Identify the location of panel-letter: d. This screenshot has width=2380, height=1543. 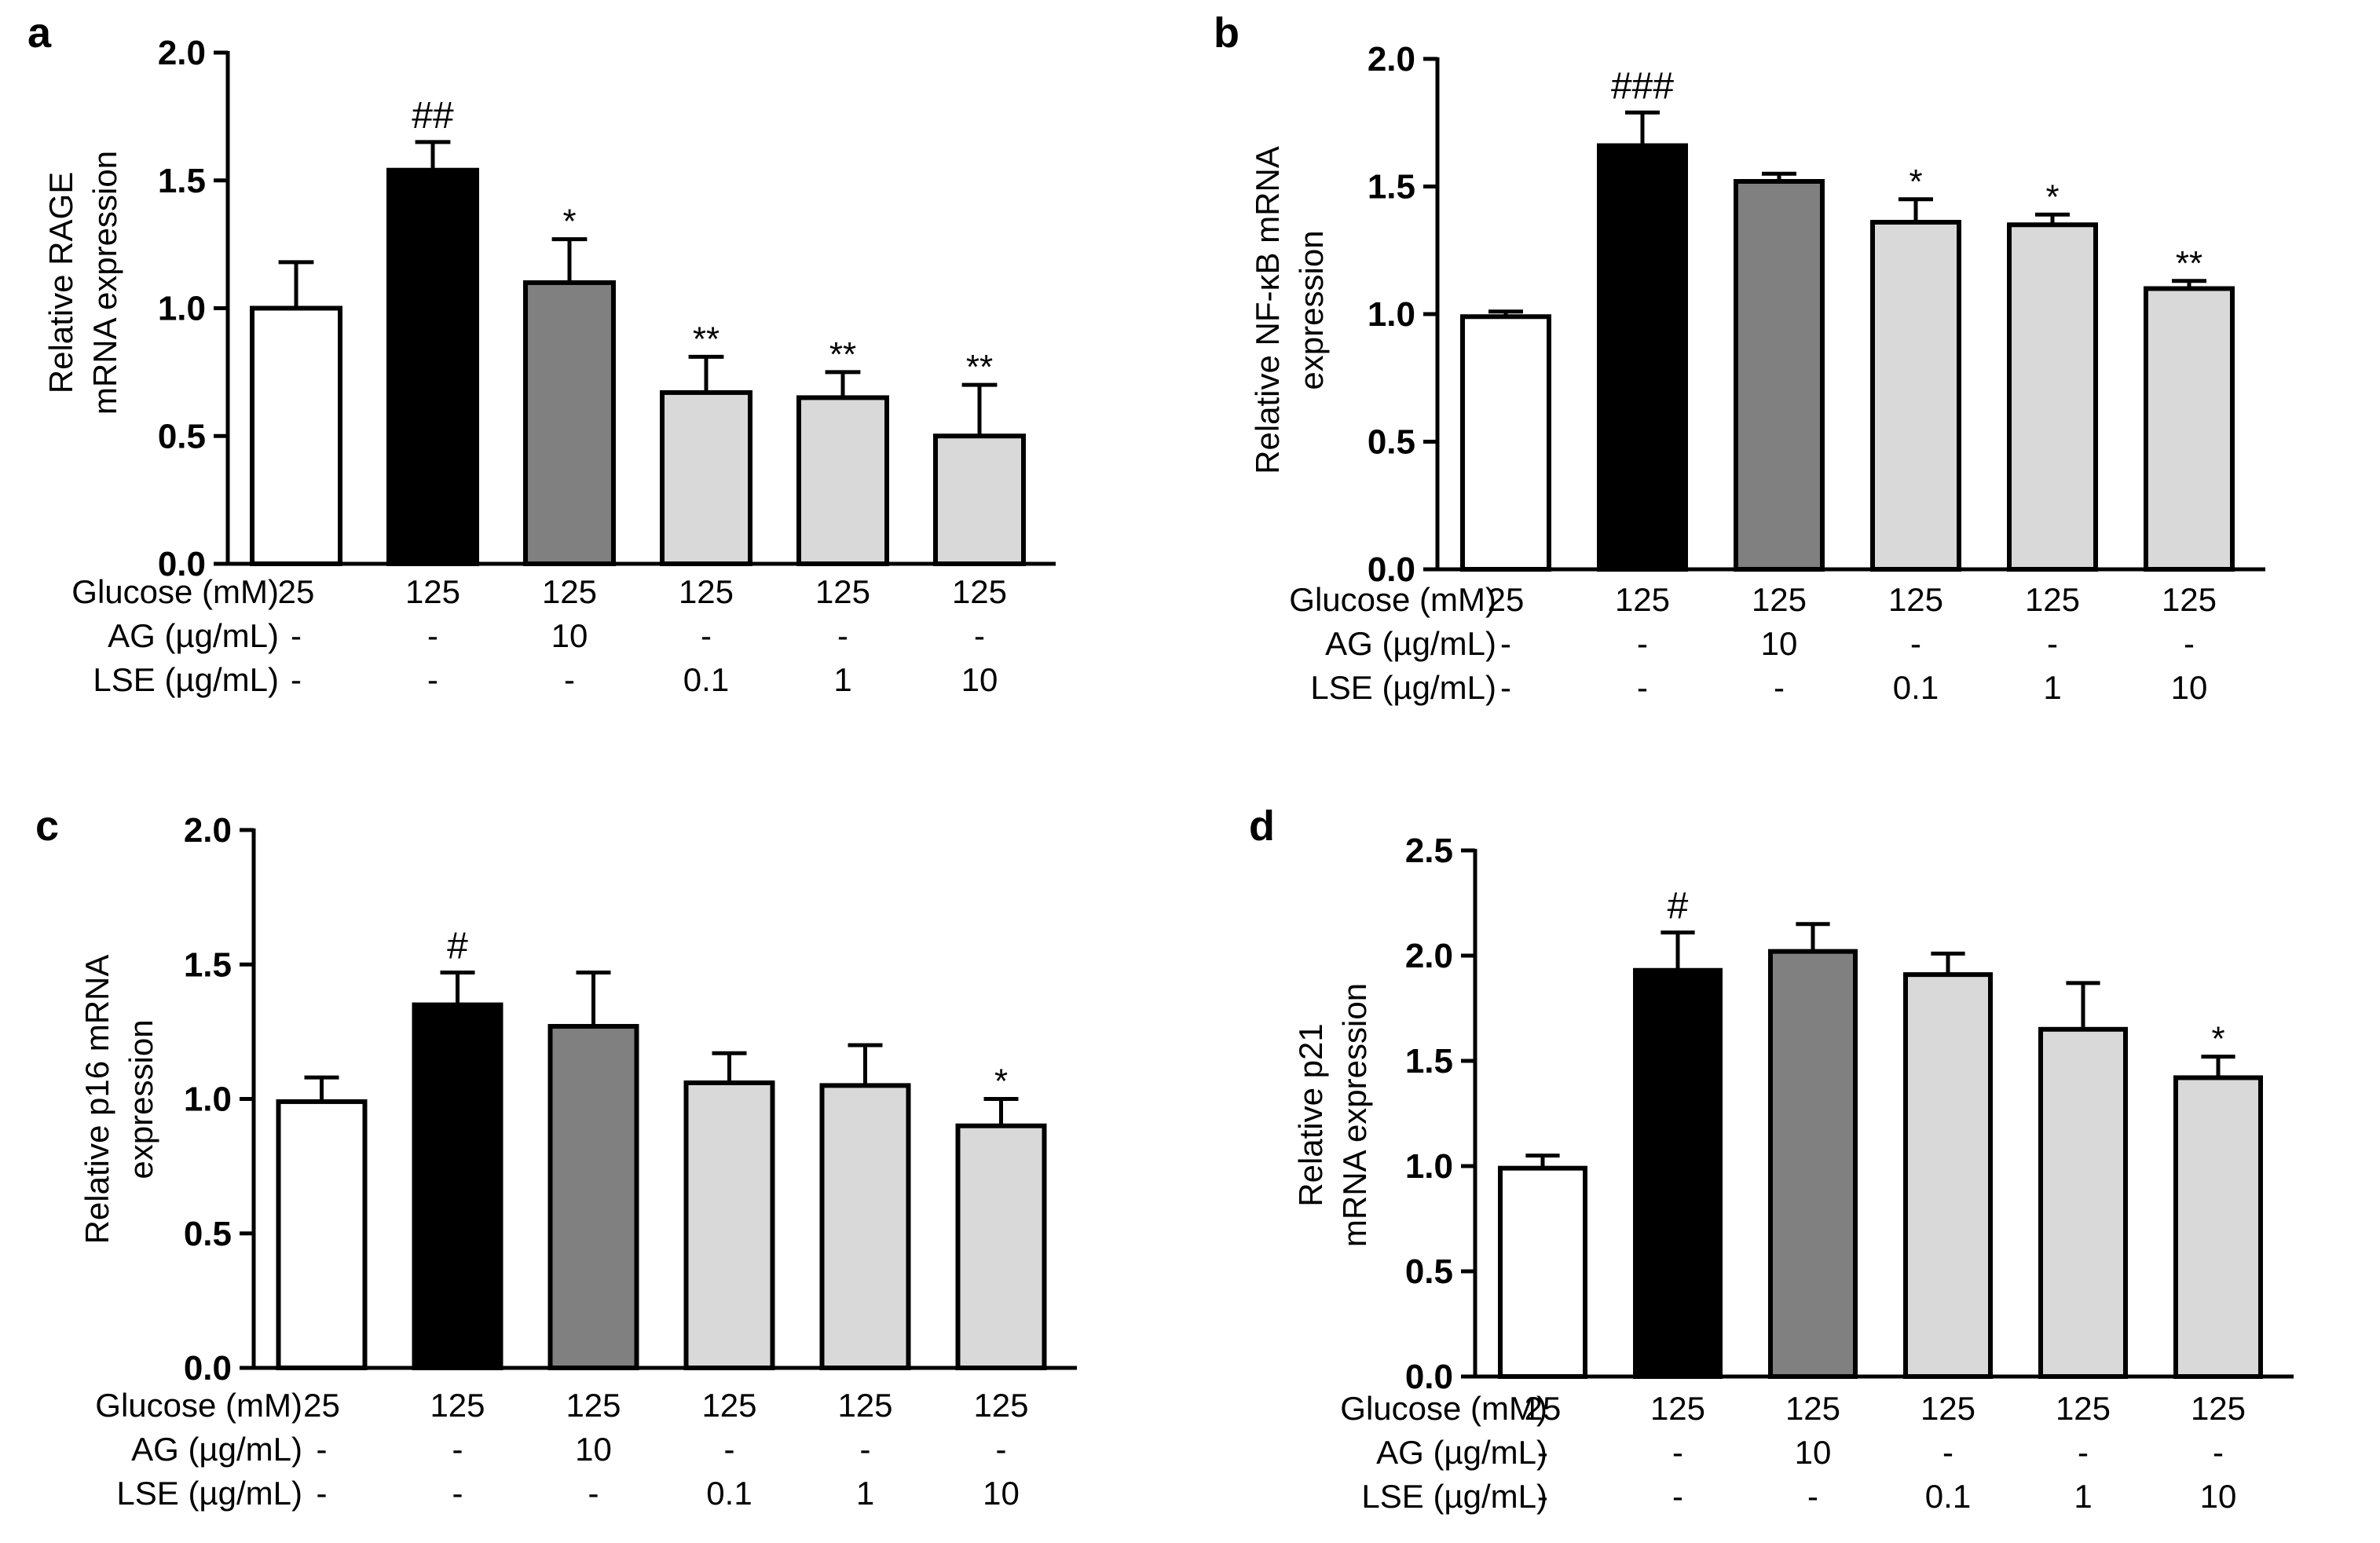
(1262, 826).